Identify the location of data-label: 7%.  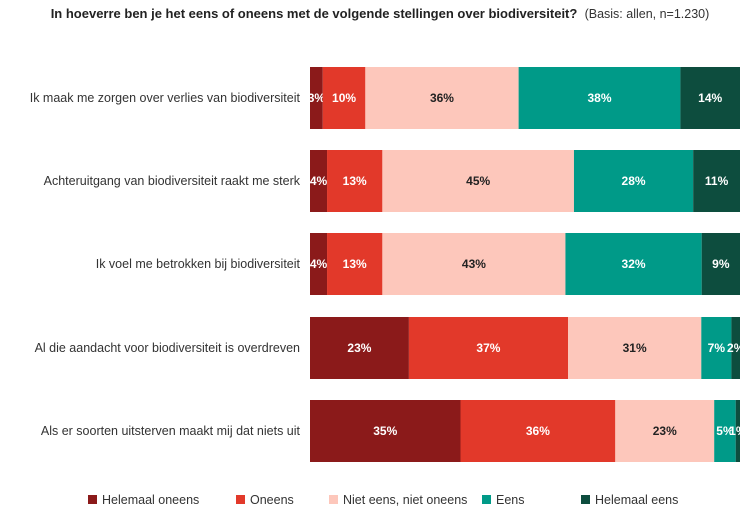
(717, 348).